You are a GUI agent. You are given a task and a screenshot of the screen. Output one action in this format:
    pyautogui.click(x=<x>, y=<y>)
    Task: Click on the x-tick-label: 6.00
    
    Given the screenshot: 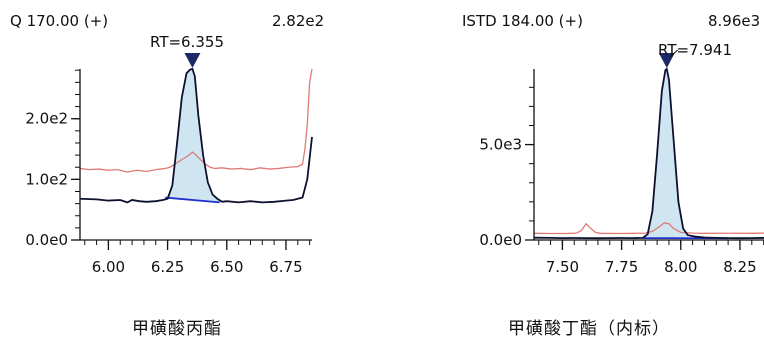 What is the action you would take?
    pyautogui.click(x=108, y=267)
    